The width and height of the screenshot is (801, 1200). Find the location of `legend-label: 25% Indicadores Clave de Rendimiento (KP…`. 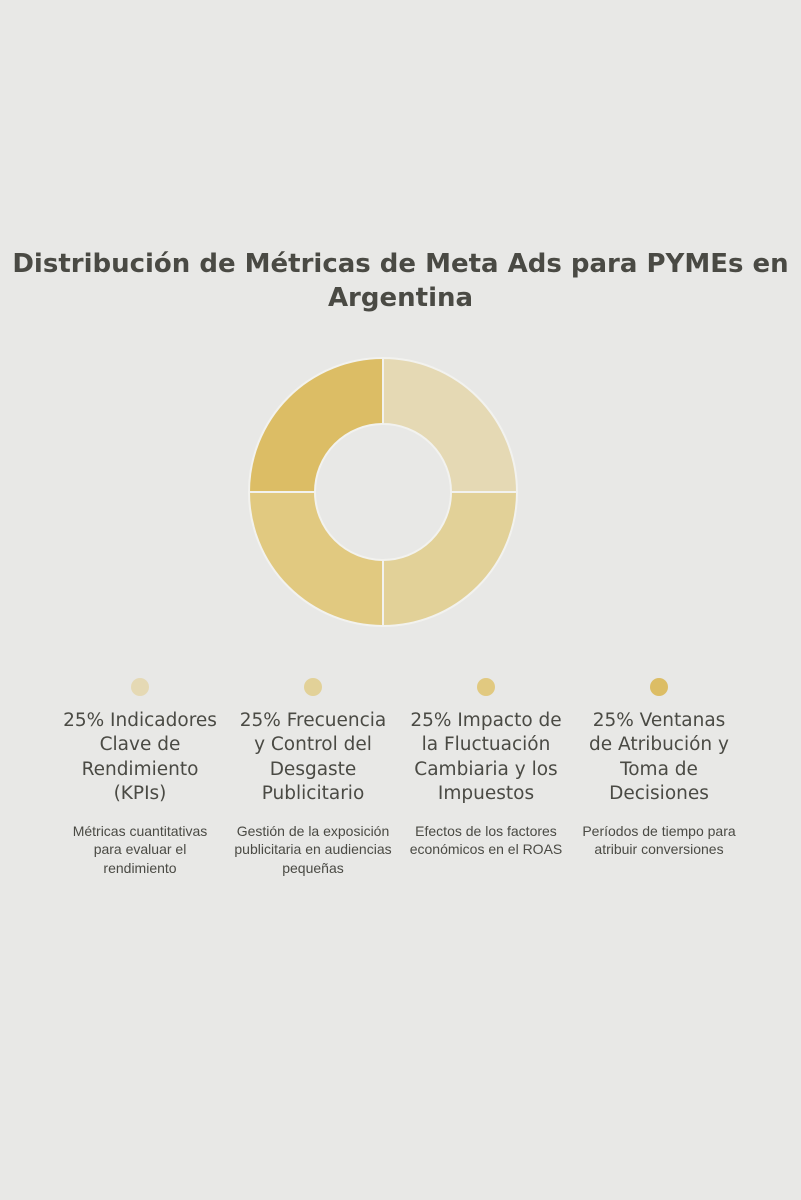

legend-label: 25% Indicadores Clave de Rendimiento (KP… is located at coordinates (140, 757).